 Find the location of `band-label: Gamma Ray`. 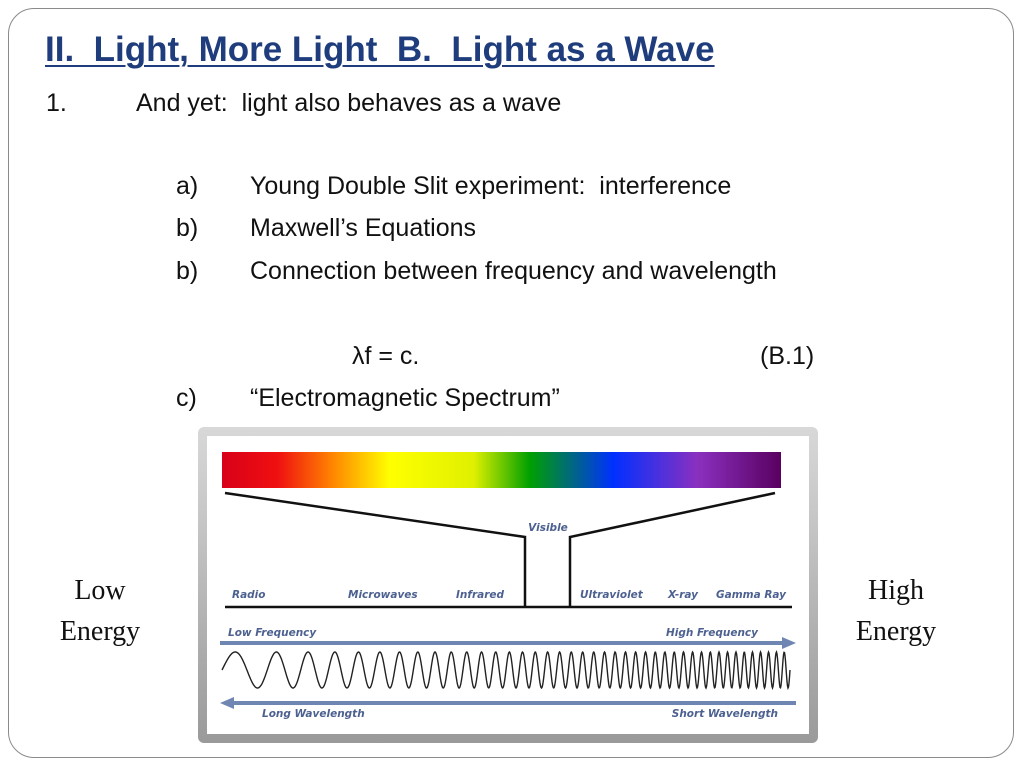

band-label: Gamma Ray is located at coordinates (751, 595).